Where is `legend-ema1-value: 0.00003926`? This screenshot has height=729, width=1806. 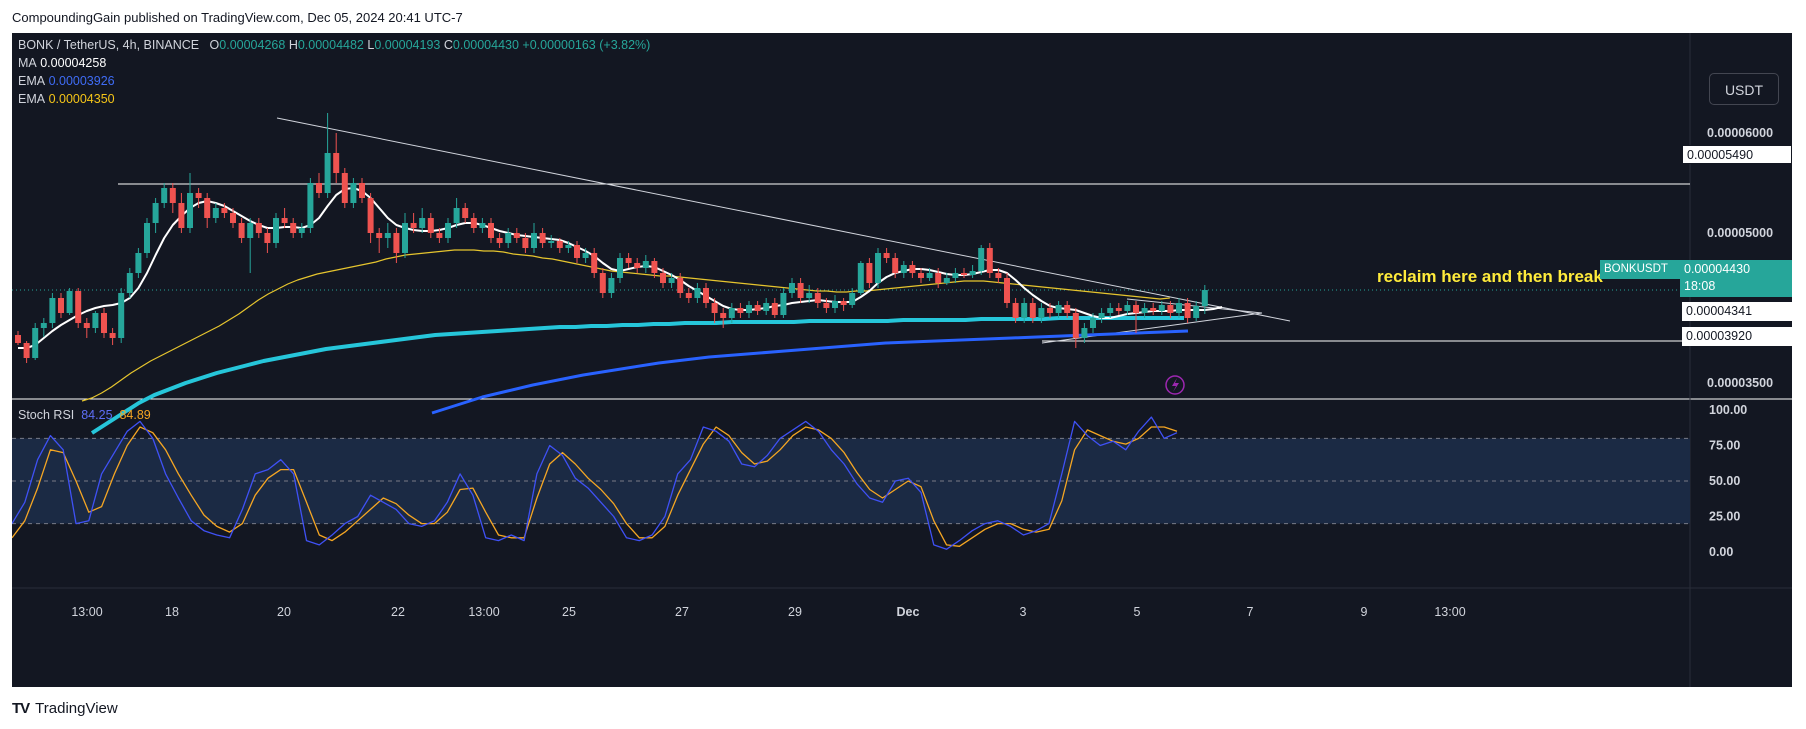
legend-ema1-value: 0.00003926 is located at coordinates (81, 81).